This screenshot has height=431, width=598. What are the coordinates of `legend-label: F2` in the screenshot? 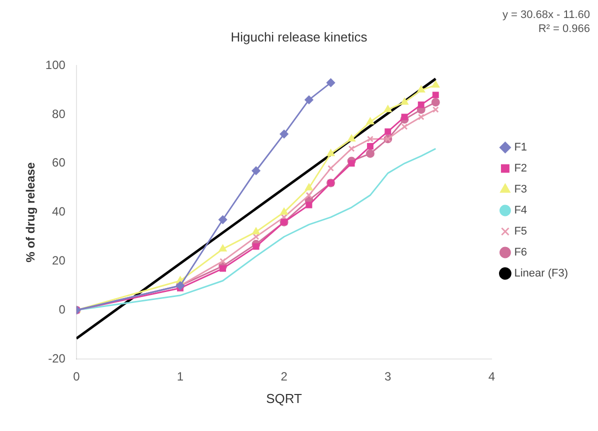 It's located at (521, 168).